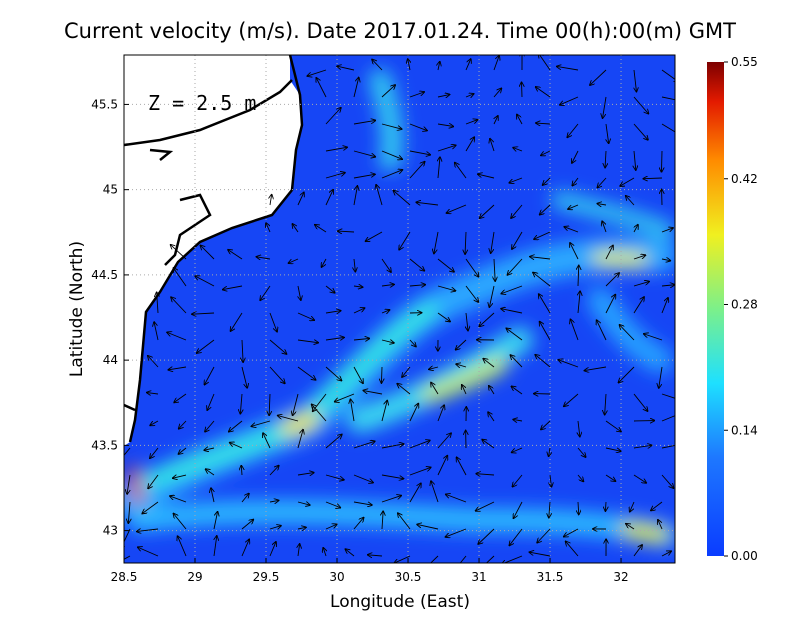 This screenshot has height=622, width=800. I want to click on x-tick-label: 30.5, so click(408, 577).